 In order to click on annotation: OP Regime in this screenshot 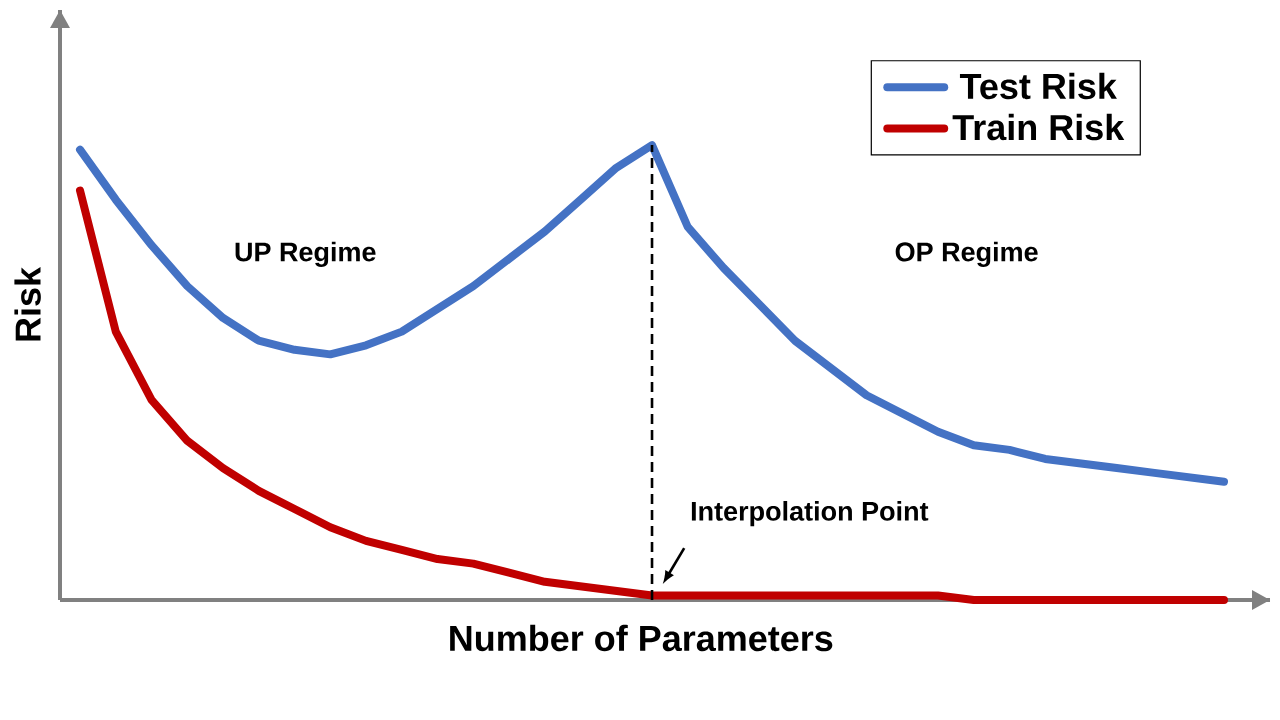, I will do `click(966, 254)`.